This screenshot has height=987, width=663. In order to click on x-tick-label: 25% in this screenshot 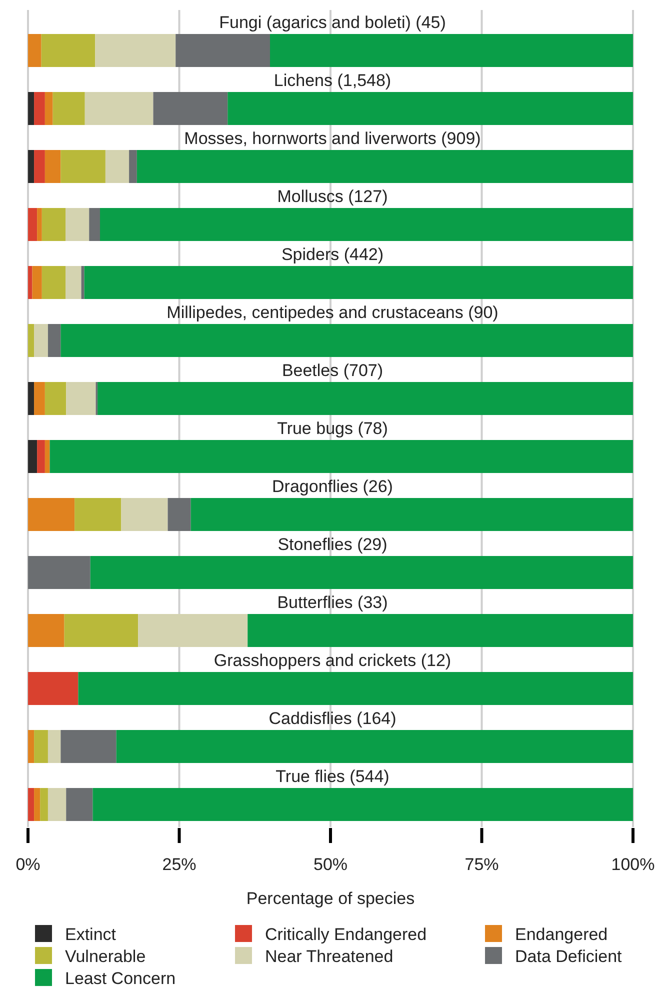, I will do `click(179, 864)`.